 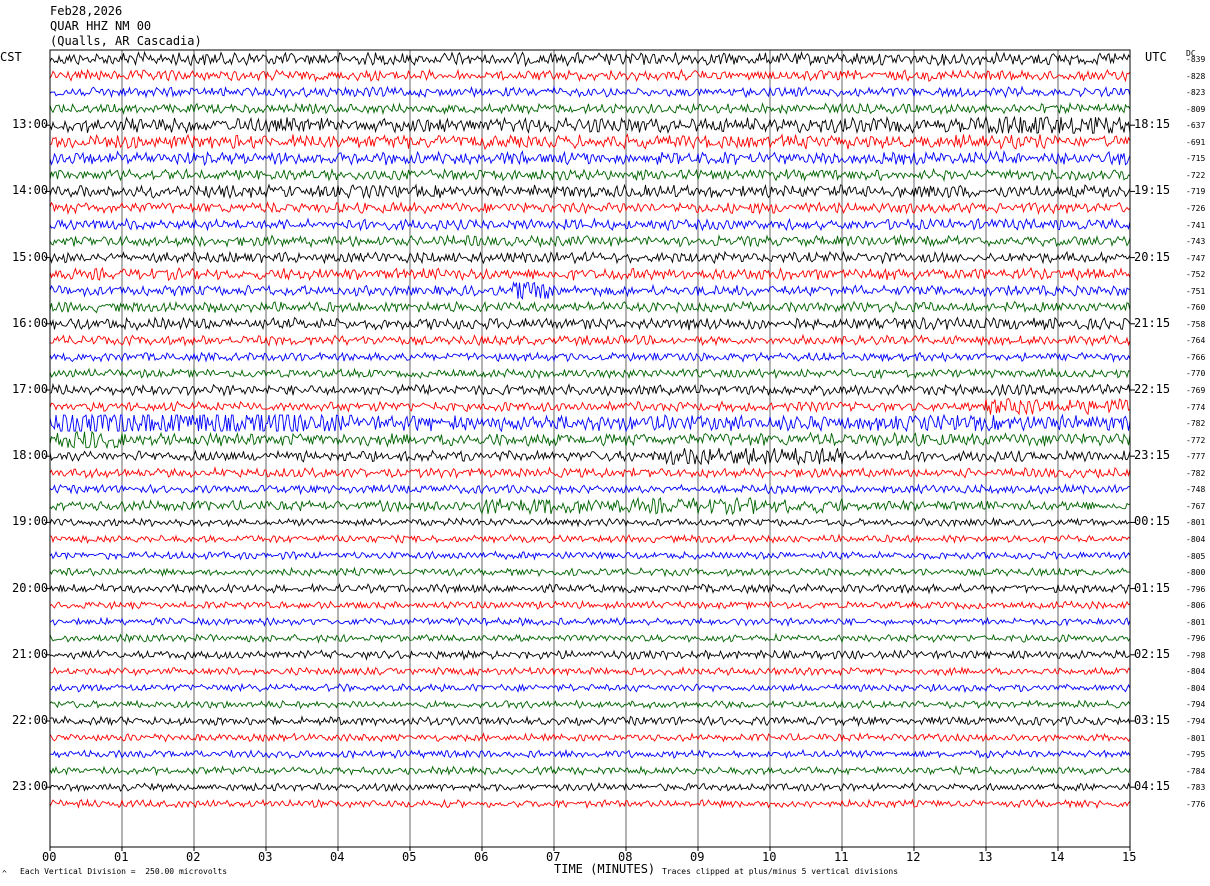 I want to click on left-axis-label: CST, so click(x=11, y=57).